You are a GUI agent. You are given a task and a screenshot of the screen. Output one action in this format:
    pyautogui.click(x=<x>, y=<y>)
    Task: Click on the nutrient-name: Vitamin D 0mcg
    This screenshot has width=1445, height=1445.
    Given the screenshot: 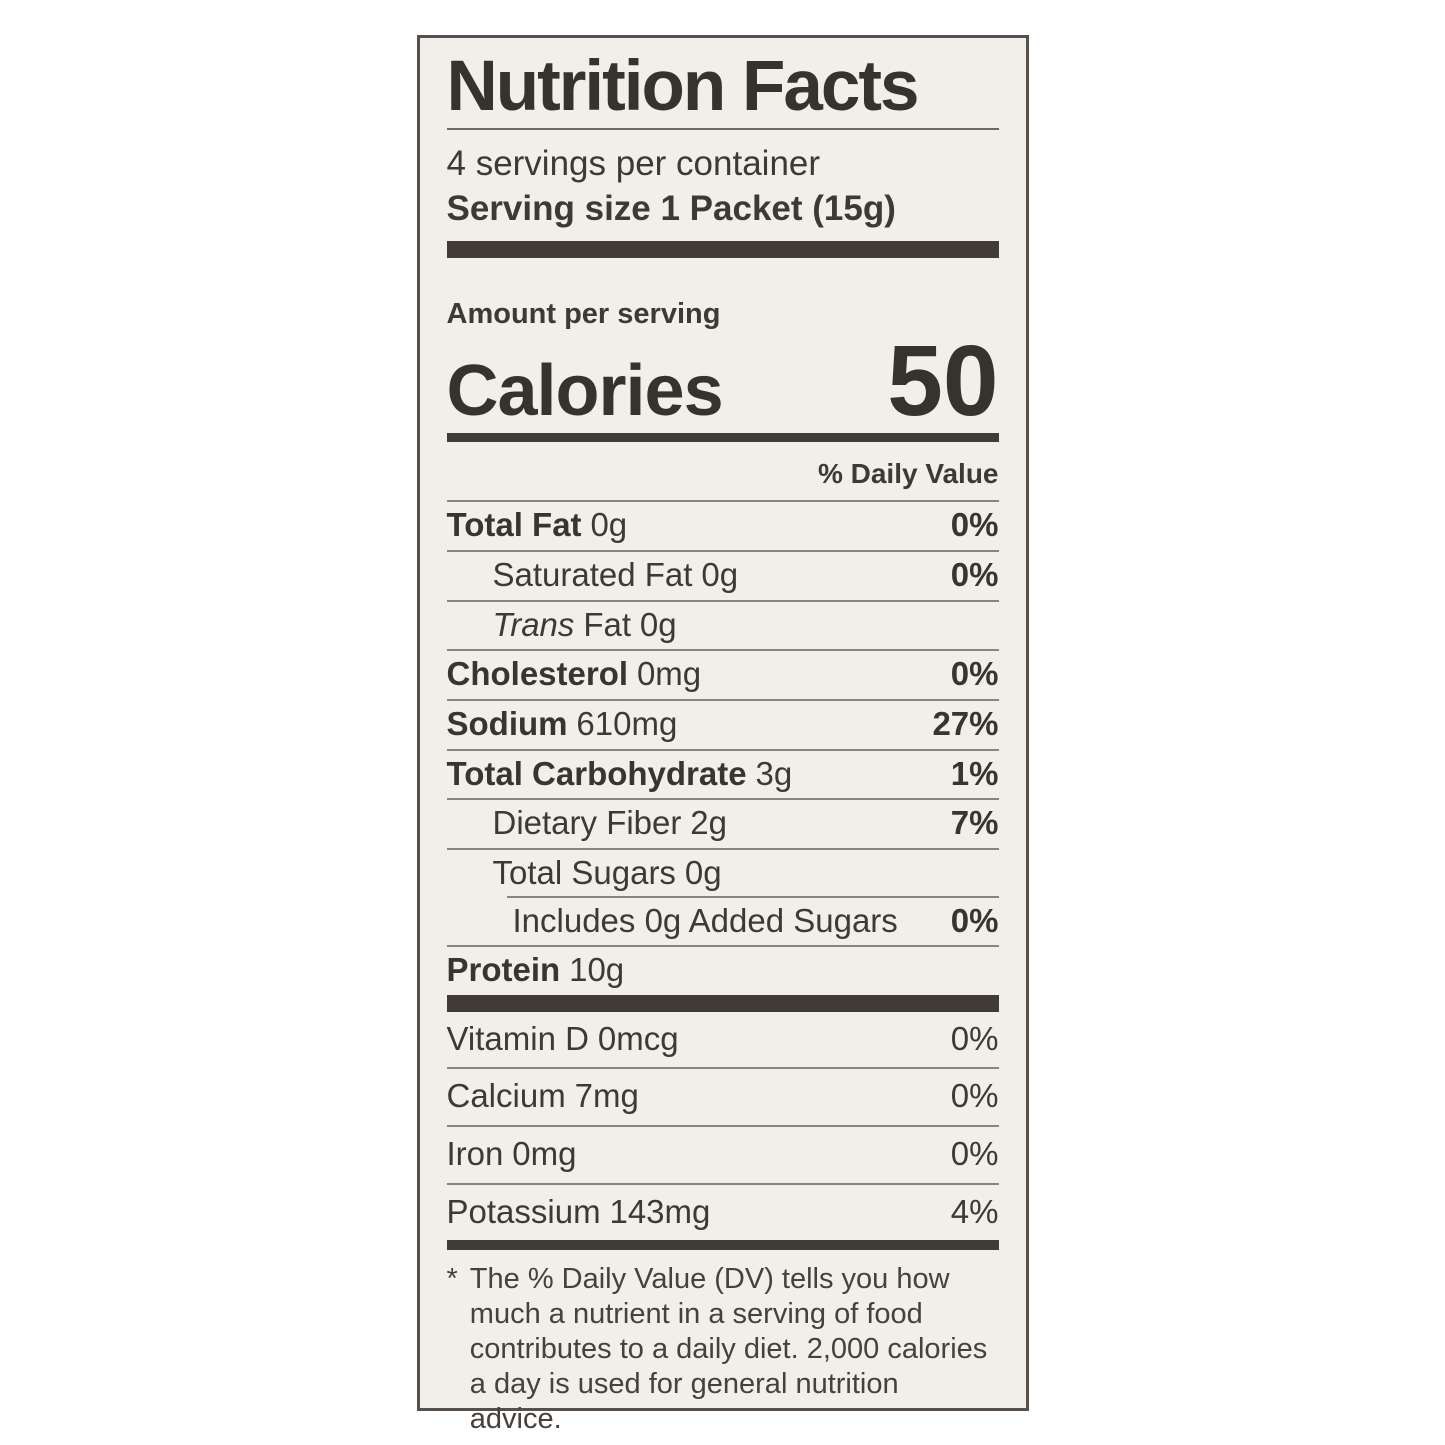 What is the action you would take?
    pyautogui.click(x=562, y=1038)
    